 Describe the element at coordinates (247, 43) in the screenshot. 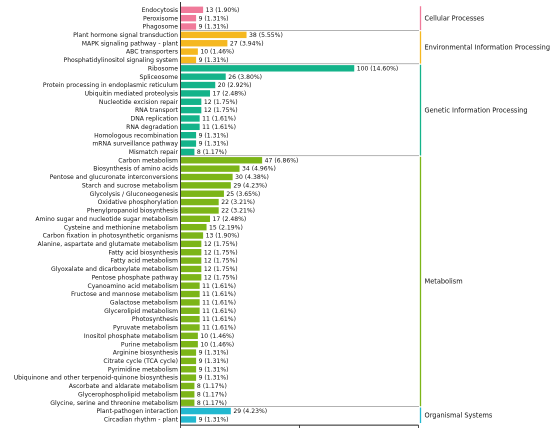

I see `bar-value-label: 27 (3.94%)` at that location.